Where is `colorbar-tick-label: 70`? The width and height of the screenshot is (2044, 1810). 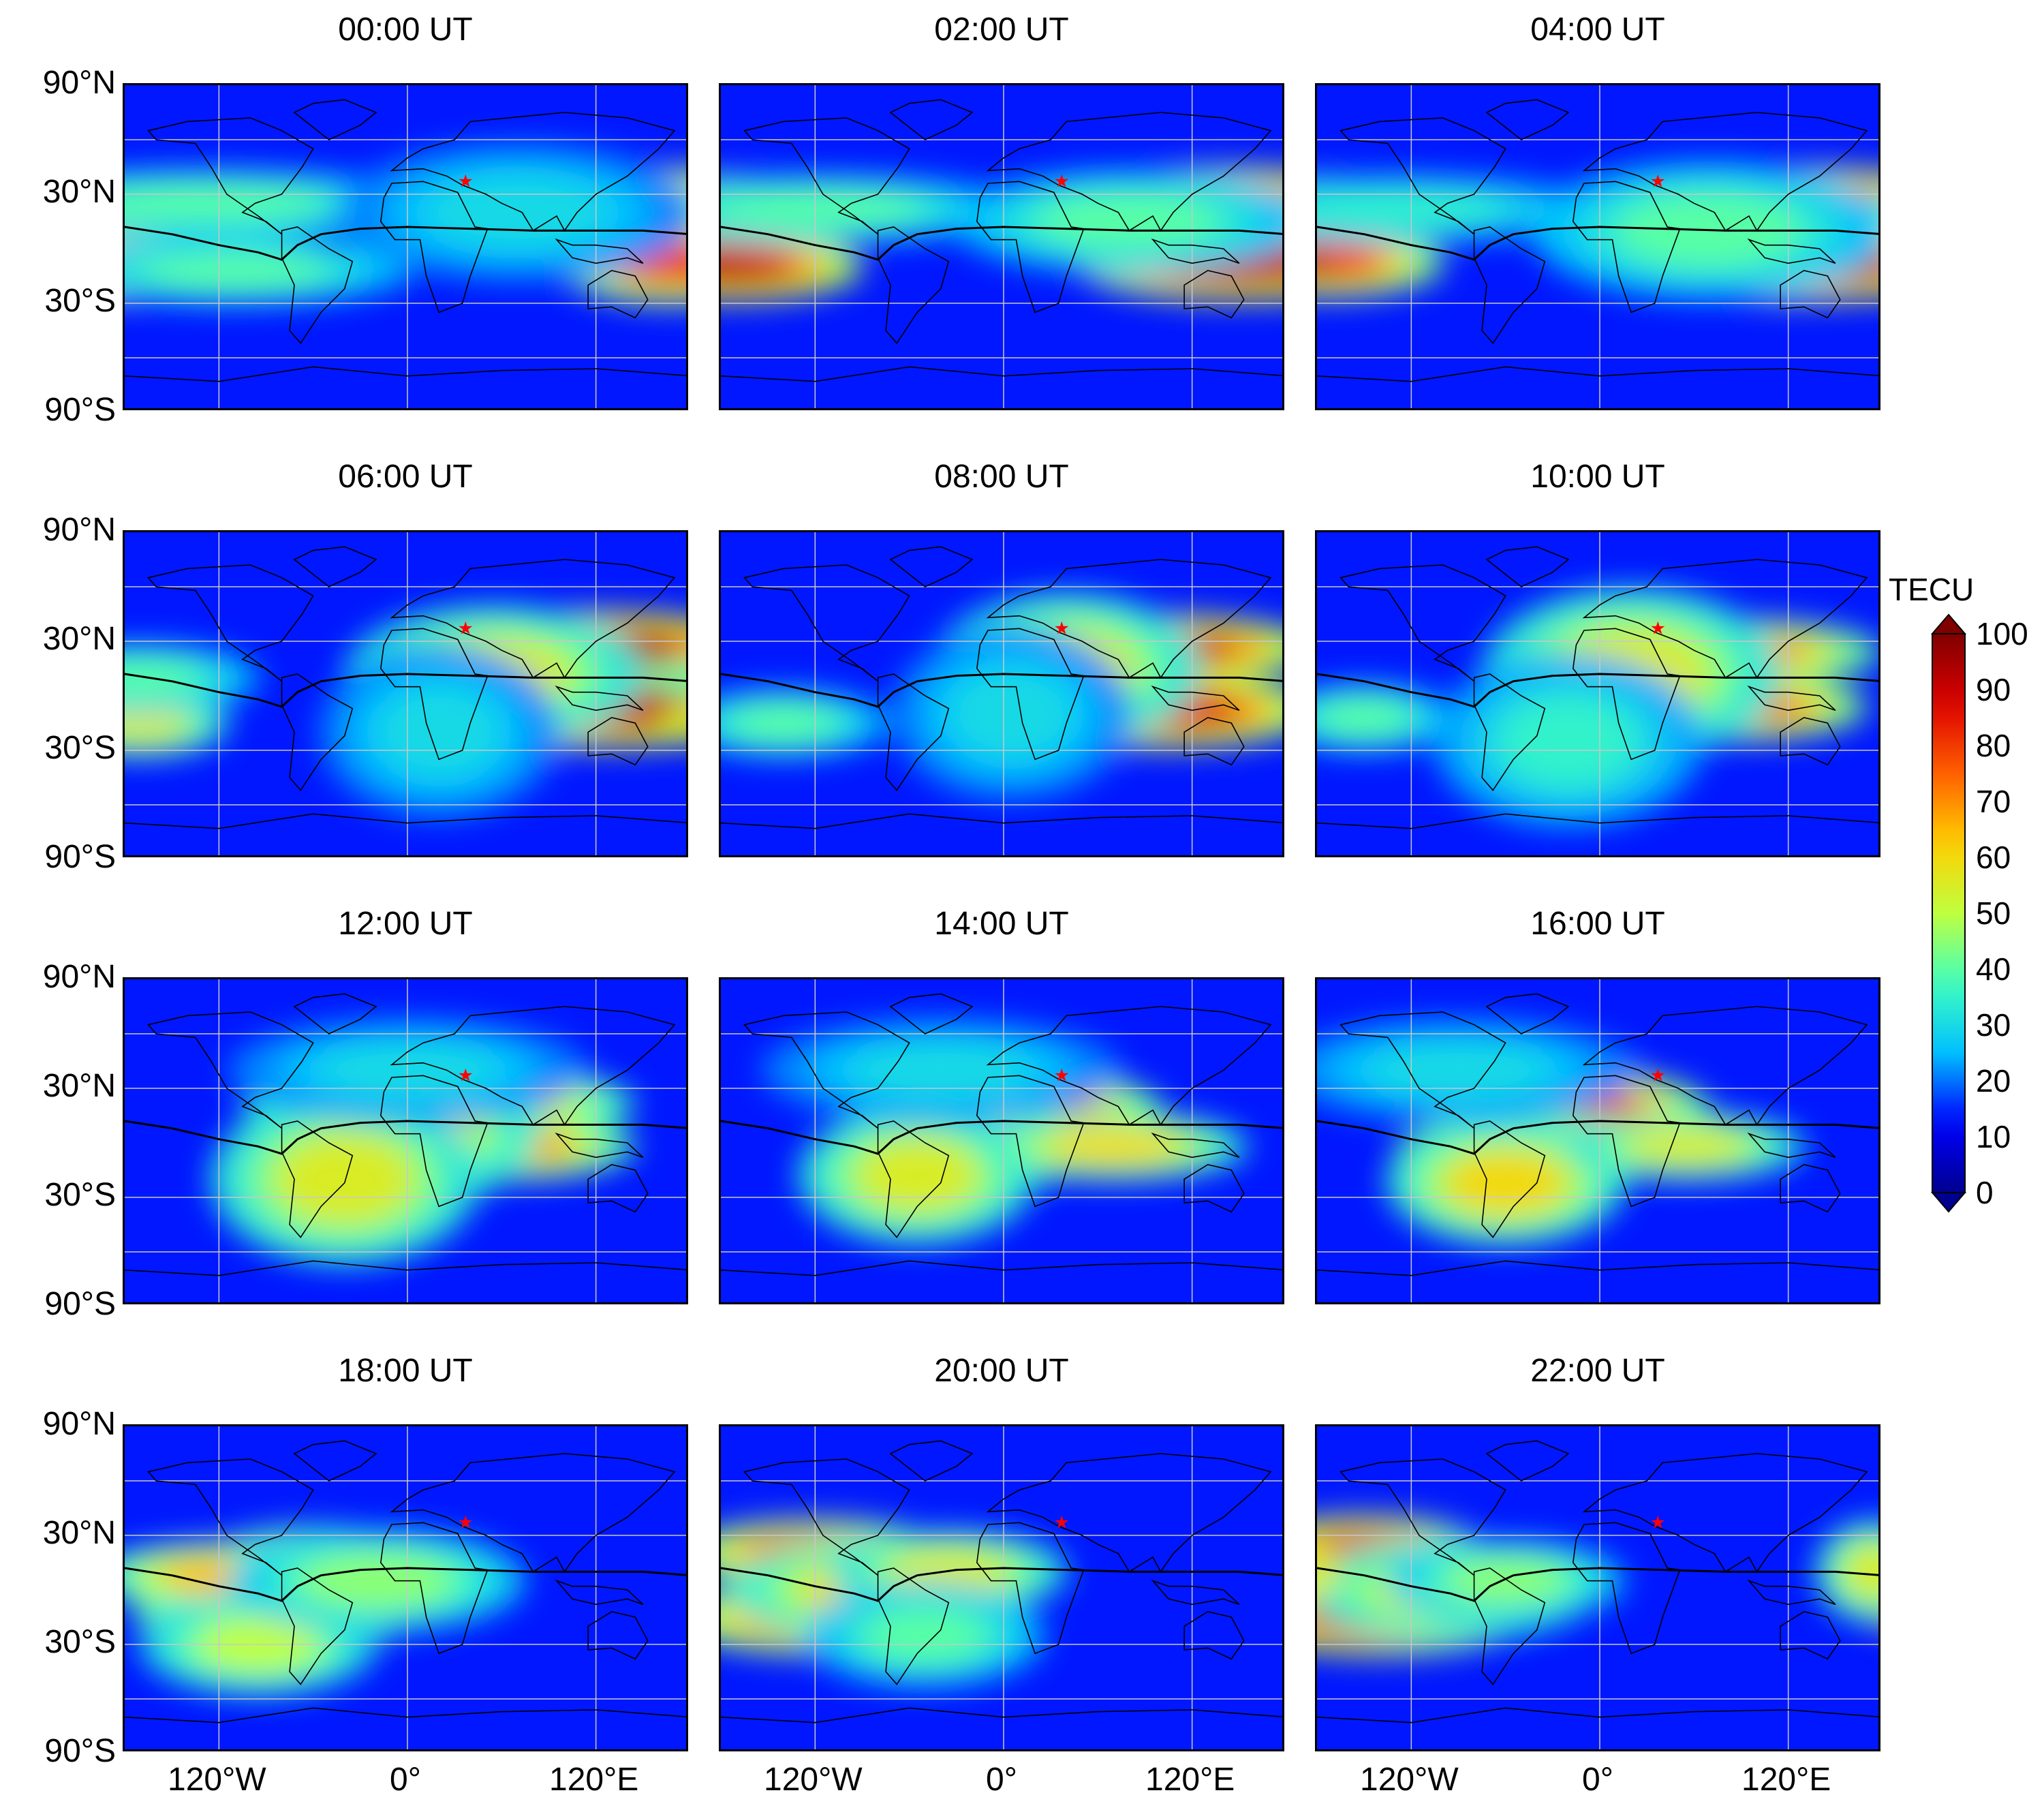
colorbar-tick-label: 70 is located at coordinates (1993, 801).